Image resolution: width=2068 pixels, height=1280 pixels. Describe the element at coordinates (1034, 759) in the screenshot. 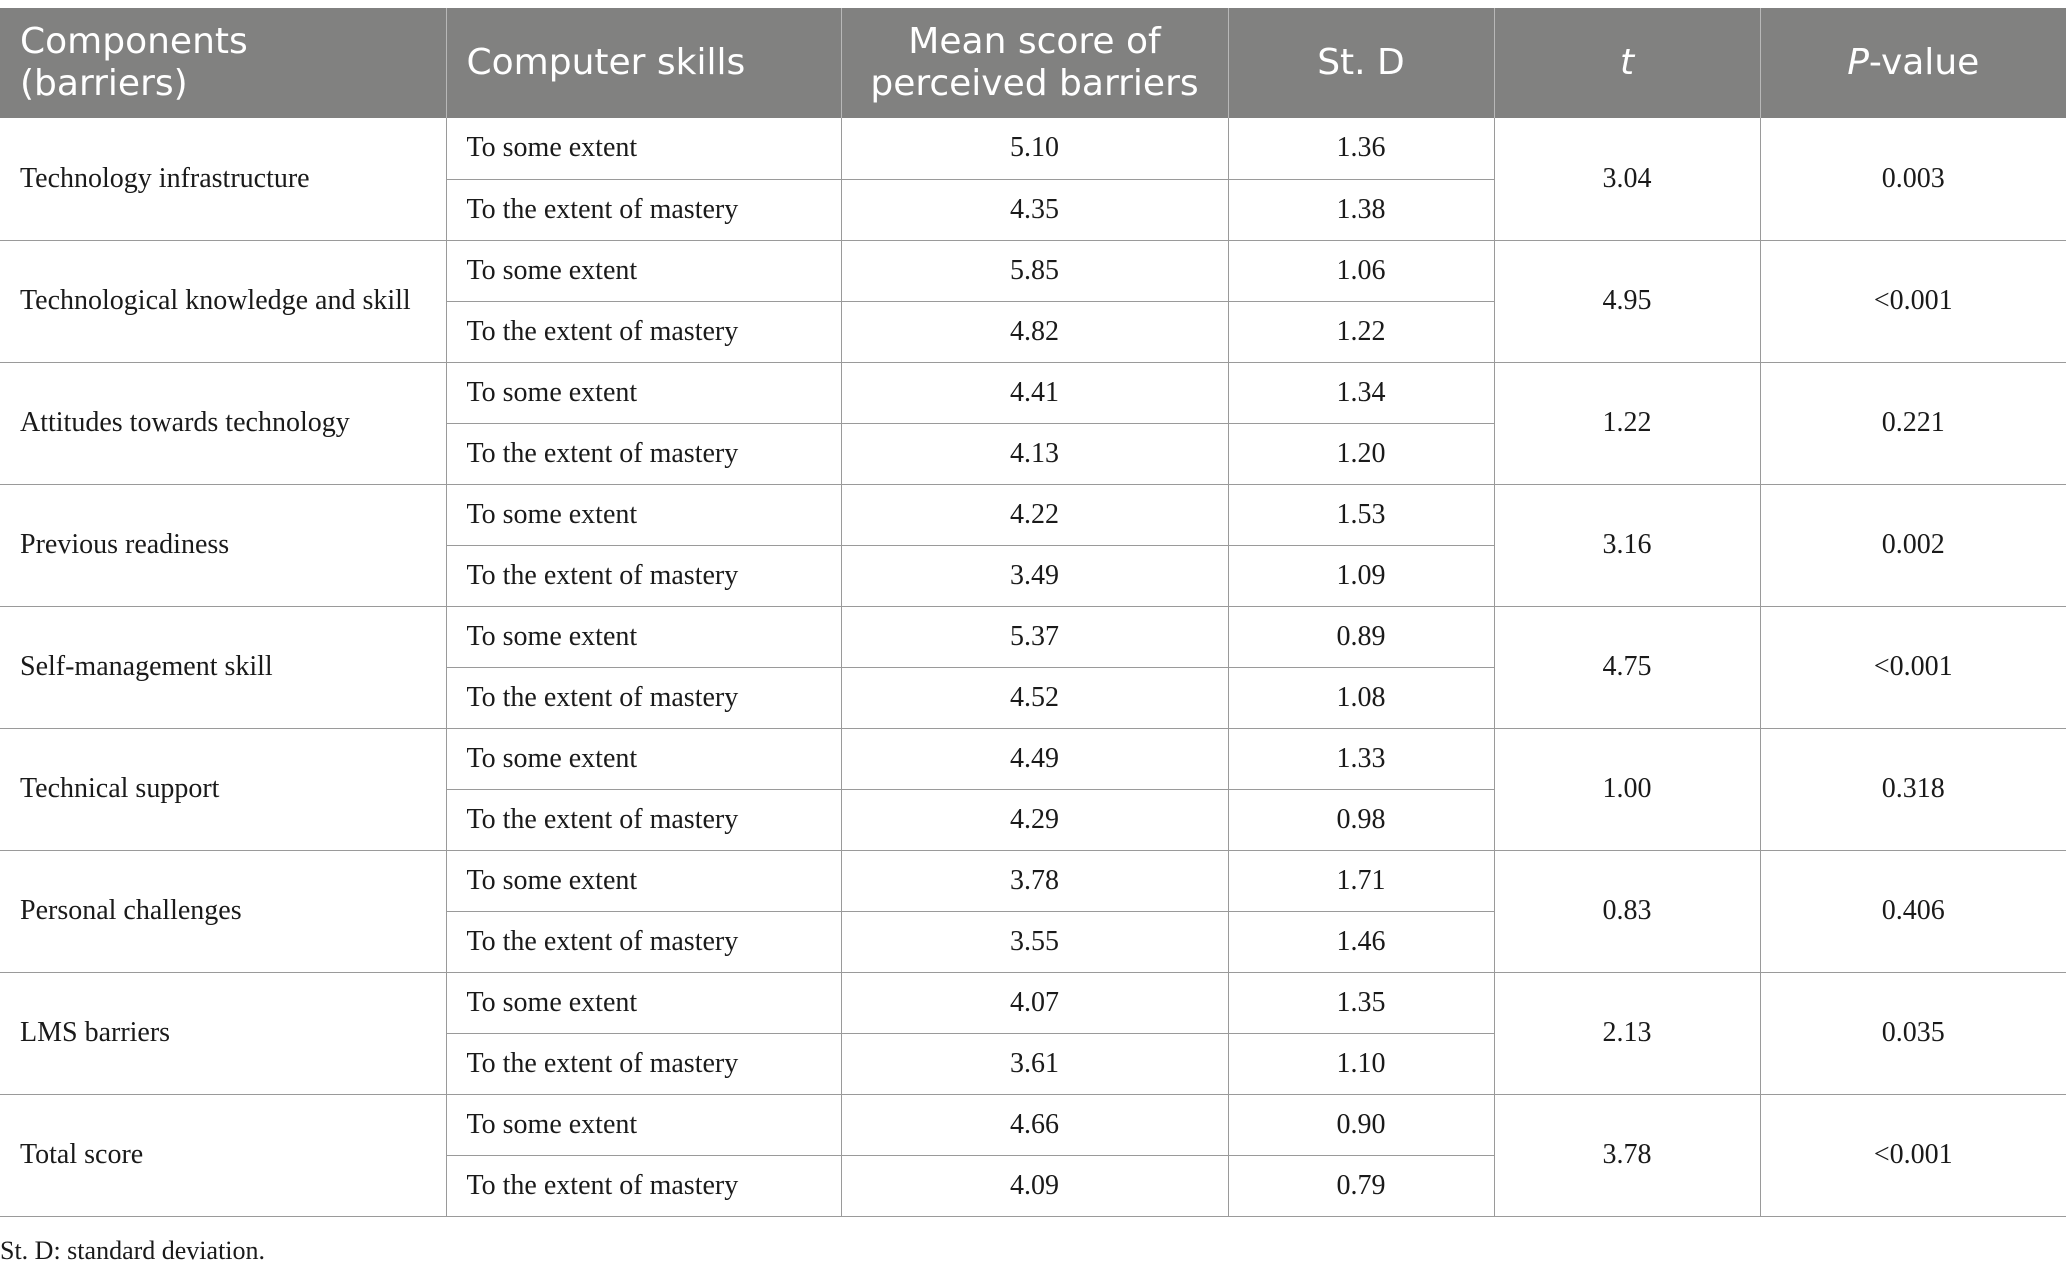

I see `mean-score-cell: 4.49` at that location.